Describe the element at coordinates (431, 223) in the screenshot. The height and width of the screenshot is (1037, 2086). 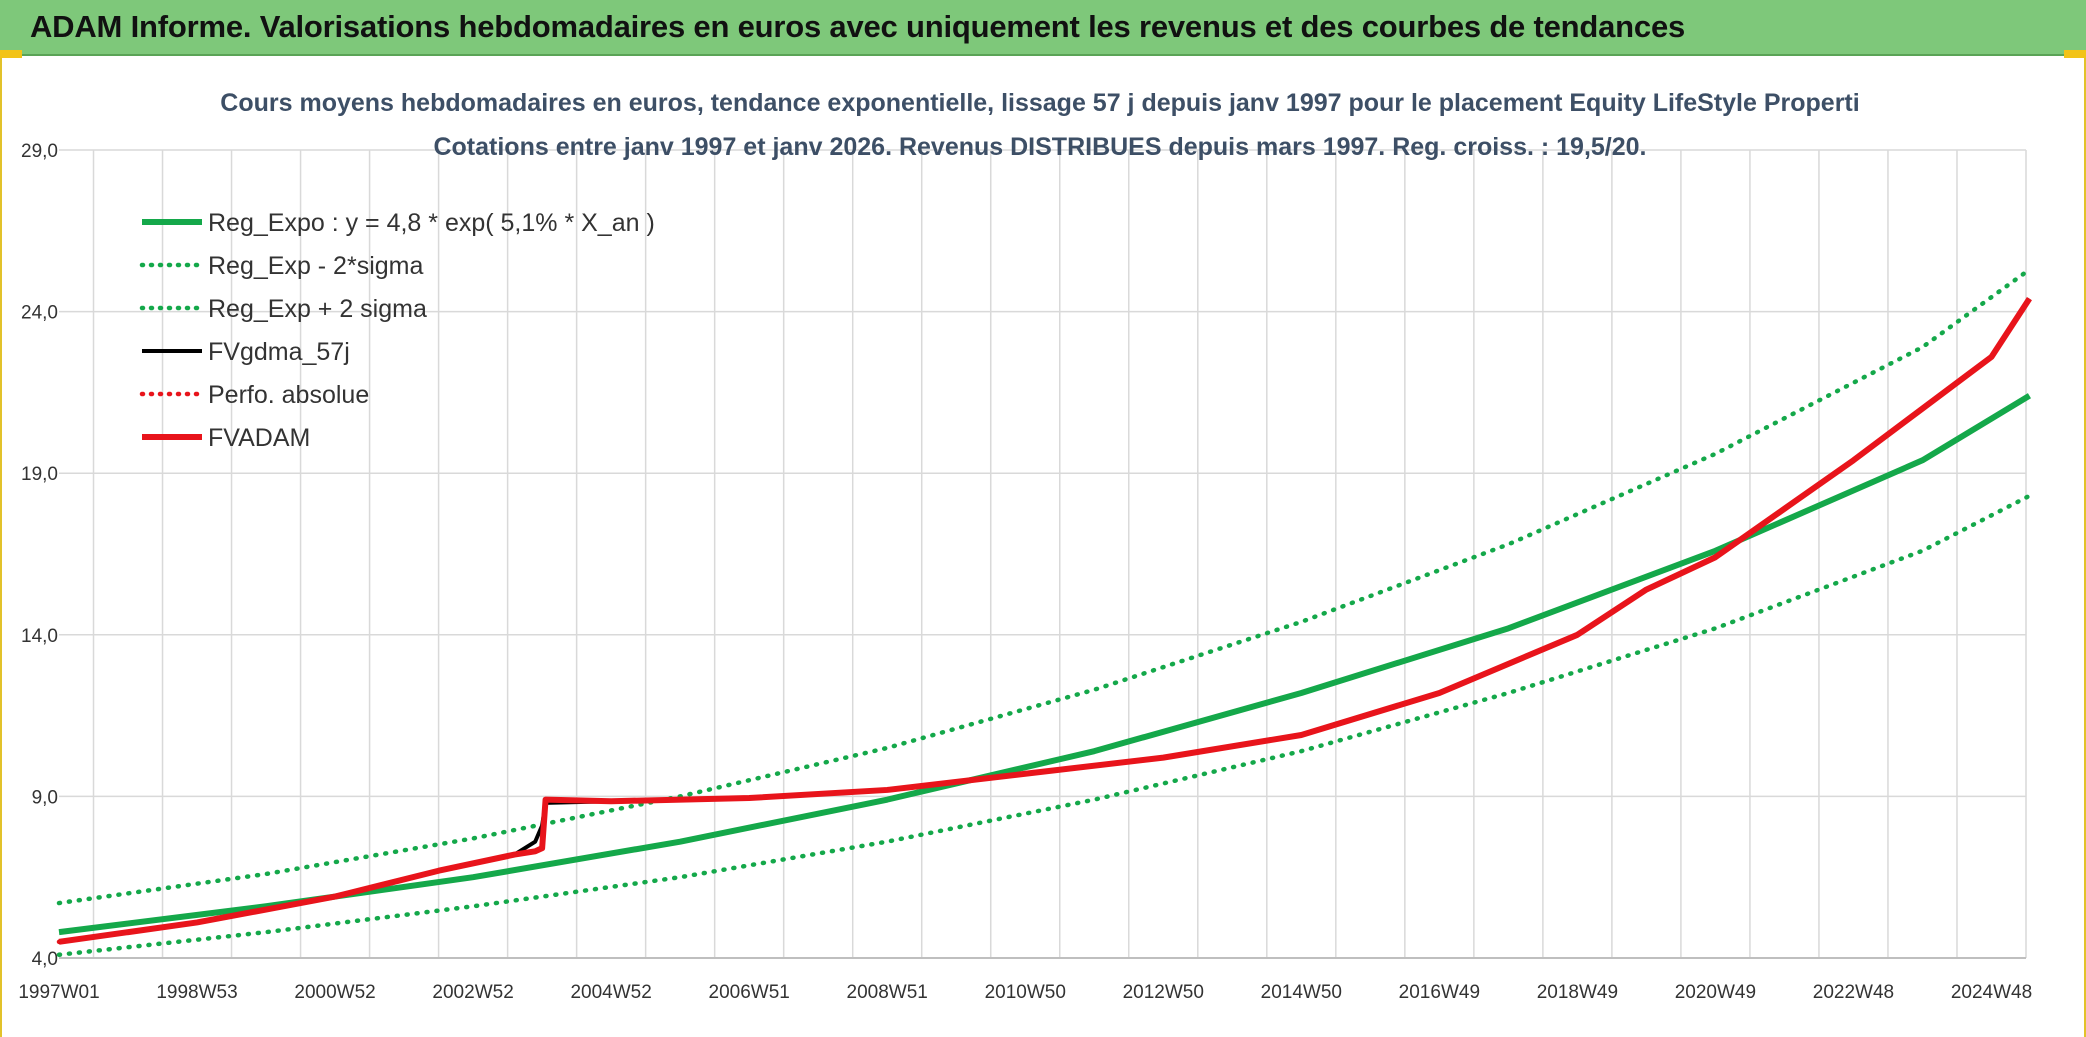
I see `legend-label: Reg_Expo : y = 4,8 * exp( 5,1% * X_an )` at that location.